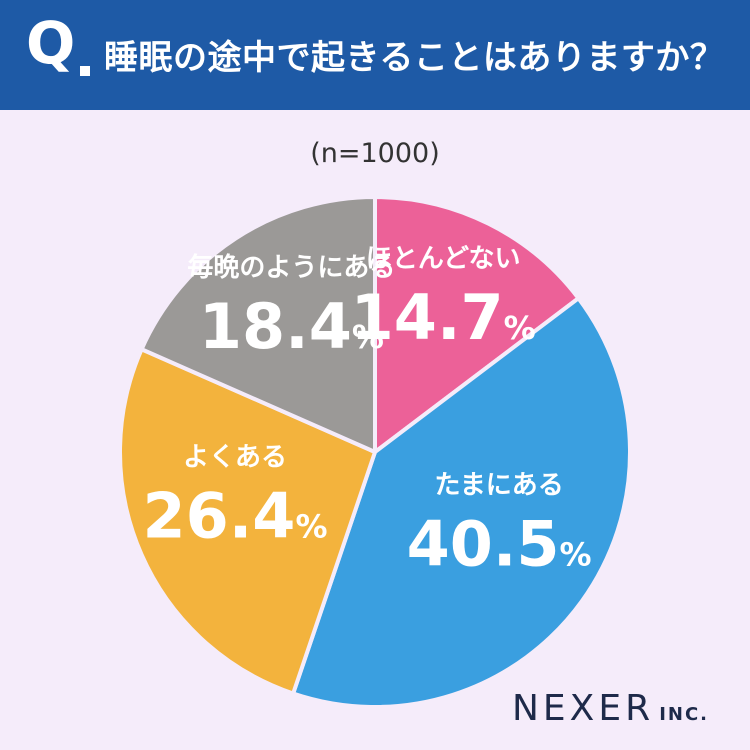  I want to click on slice-label: 毎晩のようにある, so click(291, 268).